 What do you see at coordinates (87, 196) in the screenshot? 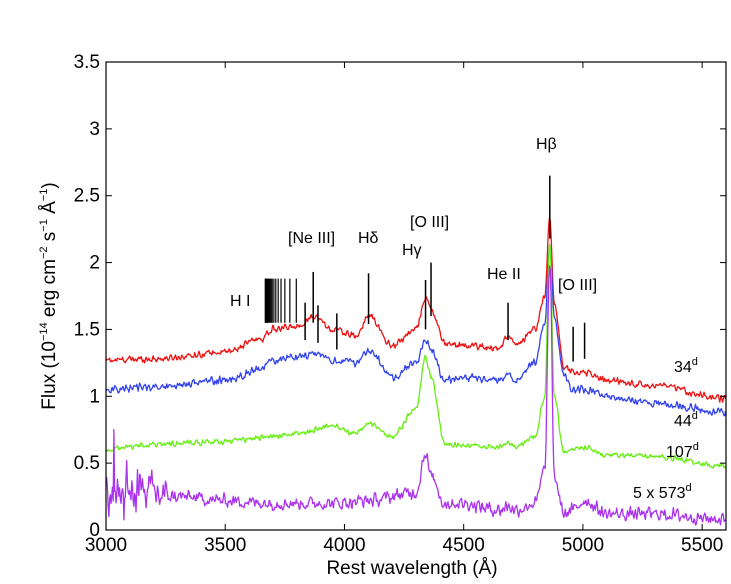
I see `y-tick-label-5: 2.5` at bounding box center [87, 196].